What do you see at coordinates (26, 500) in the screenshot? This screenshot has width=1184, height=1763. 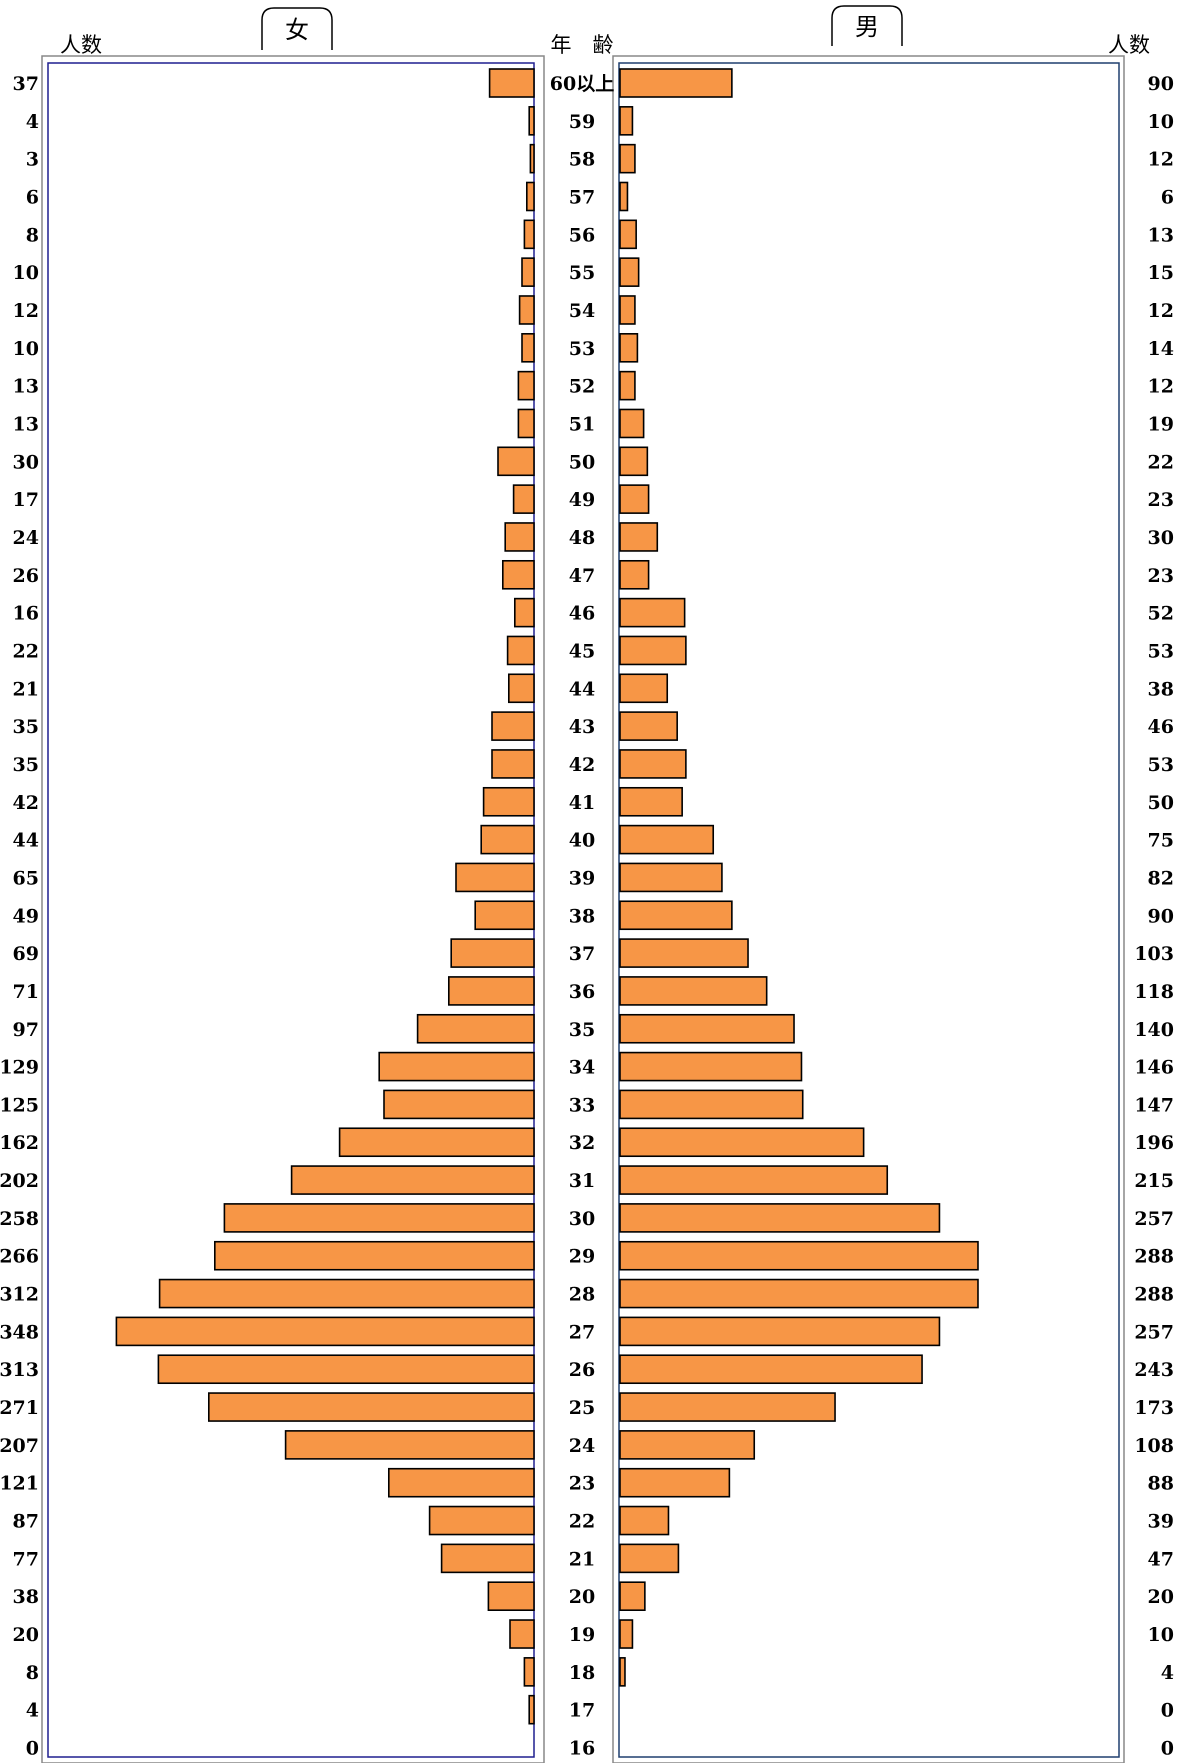 I see `female-value-label: 17` at bounding box center [26, 500].